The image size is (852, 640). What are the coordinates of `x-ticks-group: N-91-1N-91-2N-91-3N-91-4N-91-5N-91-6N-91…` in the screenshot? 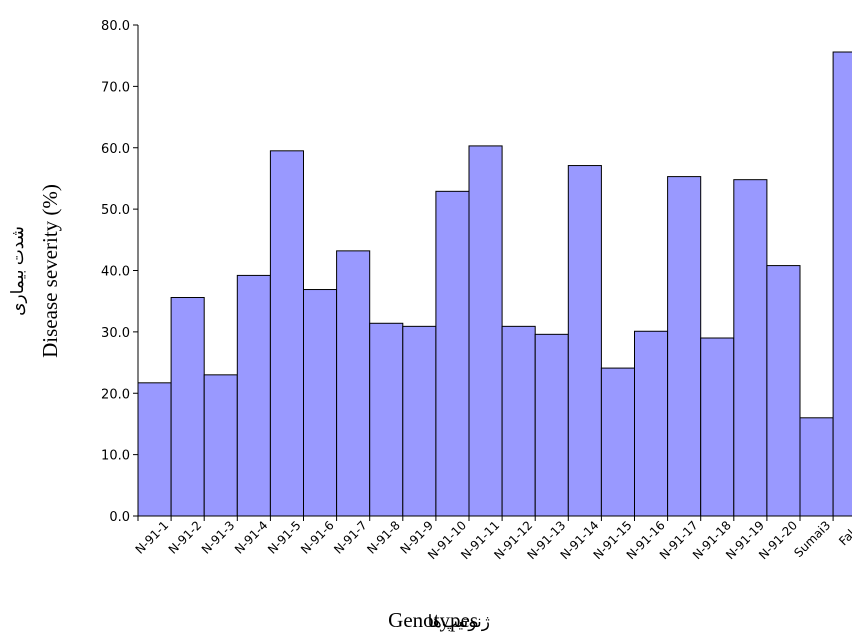 It's located at (492, 539).